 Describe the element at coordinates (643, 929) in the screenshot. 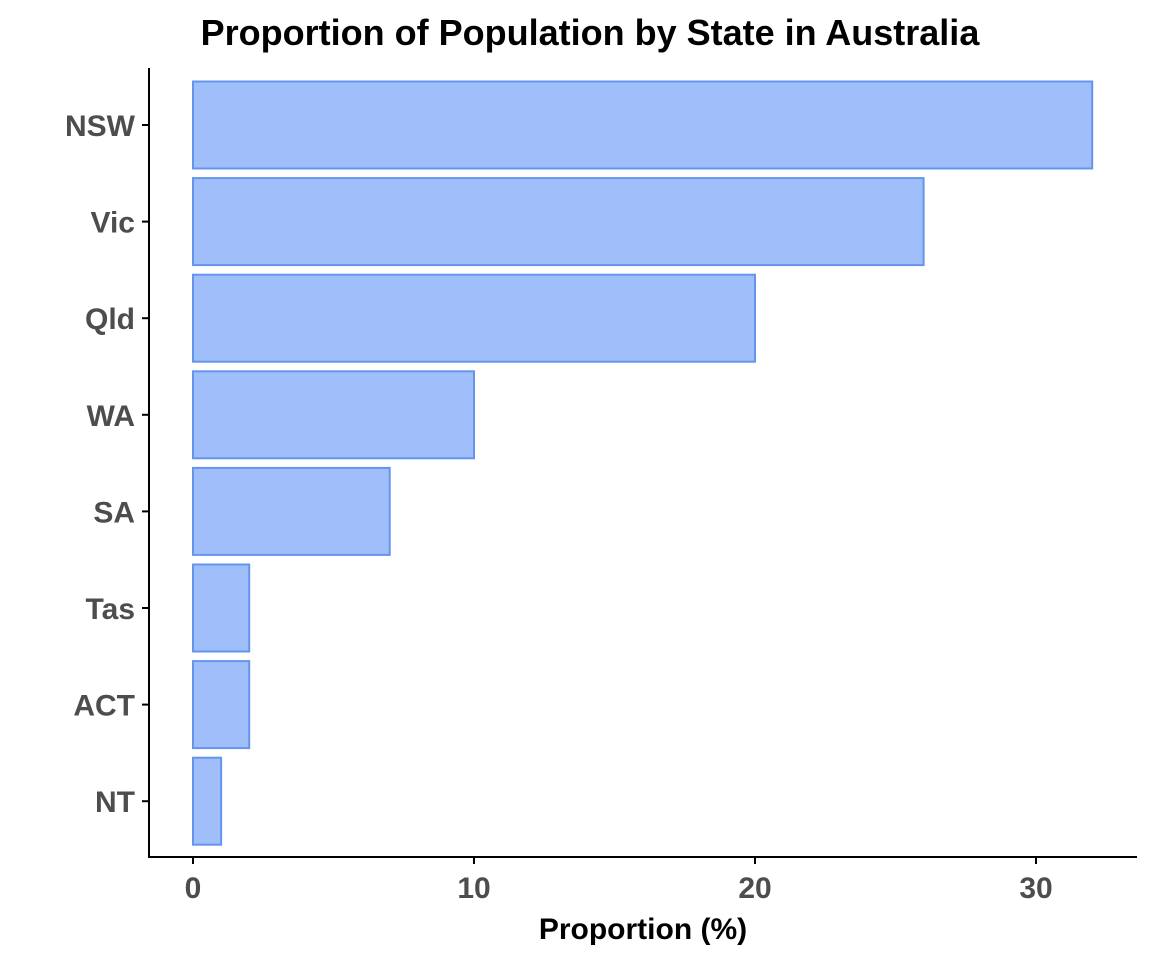

I see `x-axis-title: Proportion (%)` at that location.